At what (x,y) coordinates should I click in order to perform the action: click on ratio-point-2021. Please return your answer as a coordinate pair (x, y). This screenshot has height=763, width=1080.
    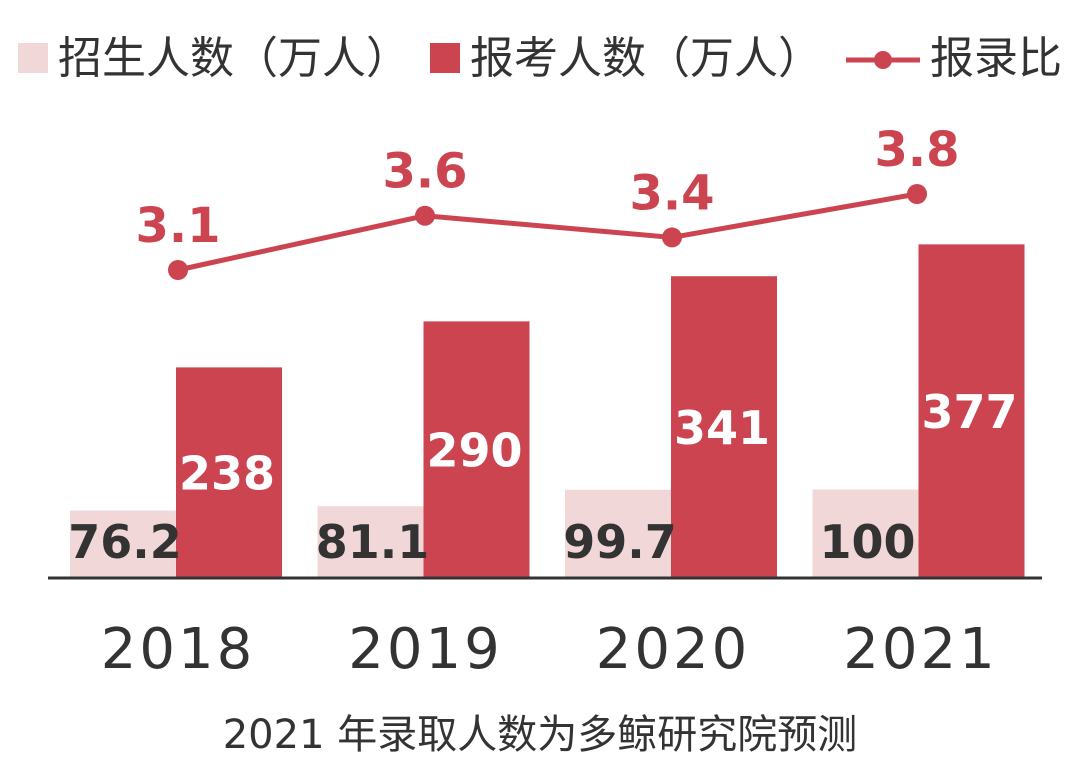
    Looking at the image, I should click on (917, 194).